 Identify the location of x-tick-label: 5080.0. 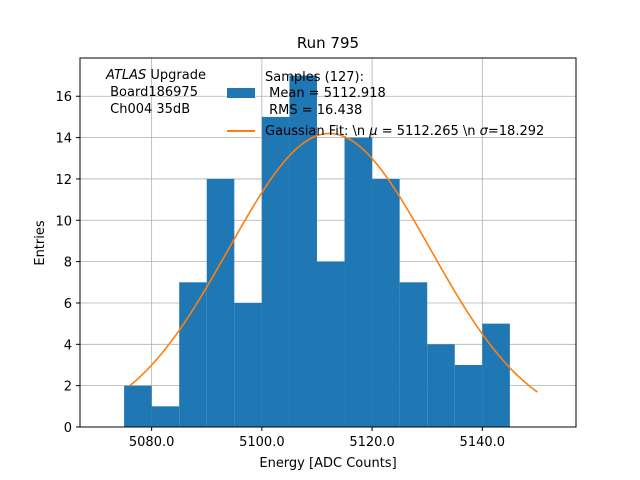
(152, 442).